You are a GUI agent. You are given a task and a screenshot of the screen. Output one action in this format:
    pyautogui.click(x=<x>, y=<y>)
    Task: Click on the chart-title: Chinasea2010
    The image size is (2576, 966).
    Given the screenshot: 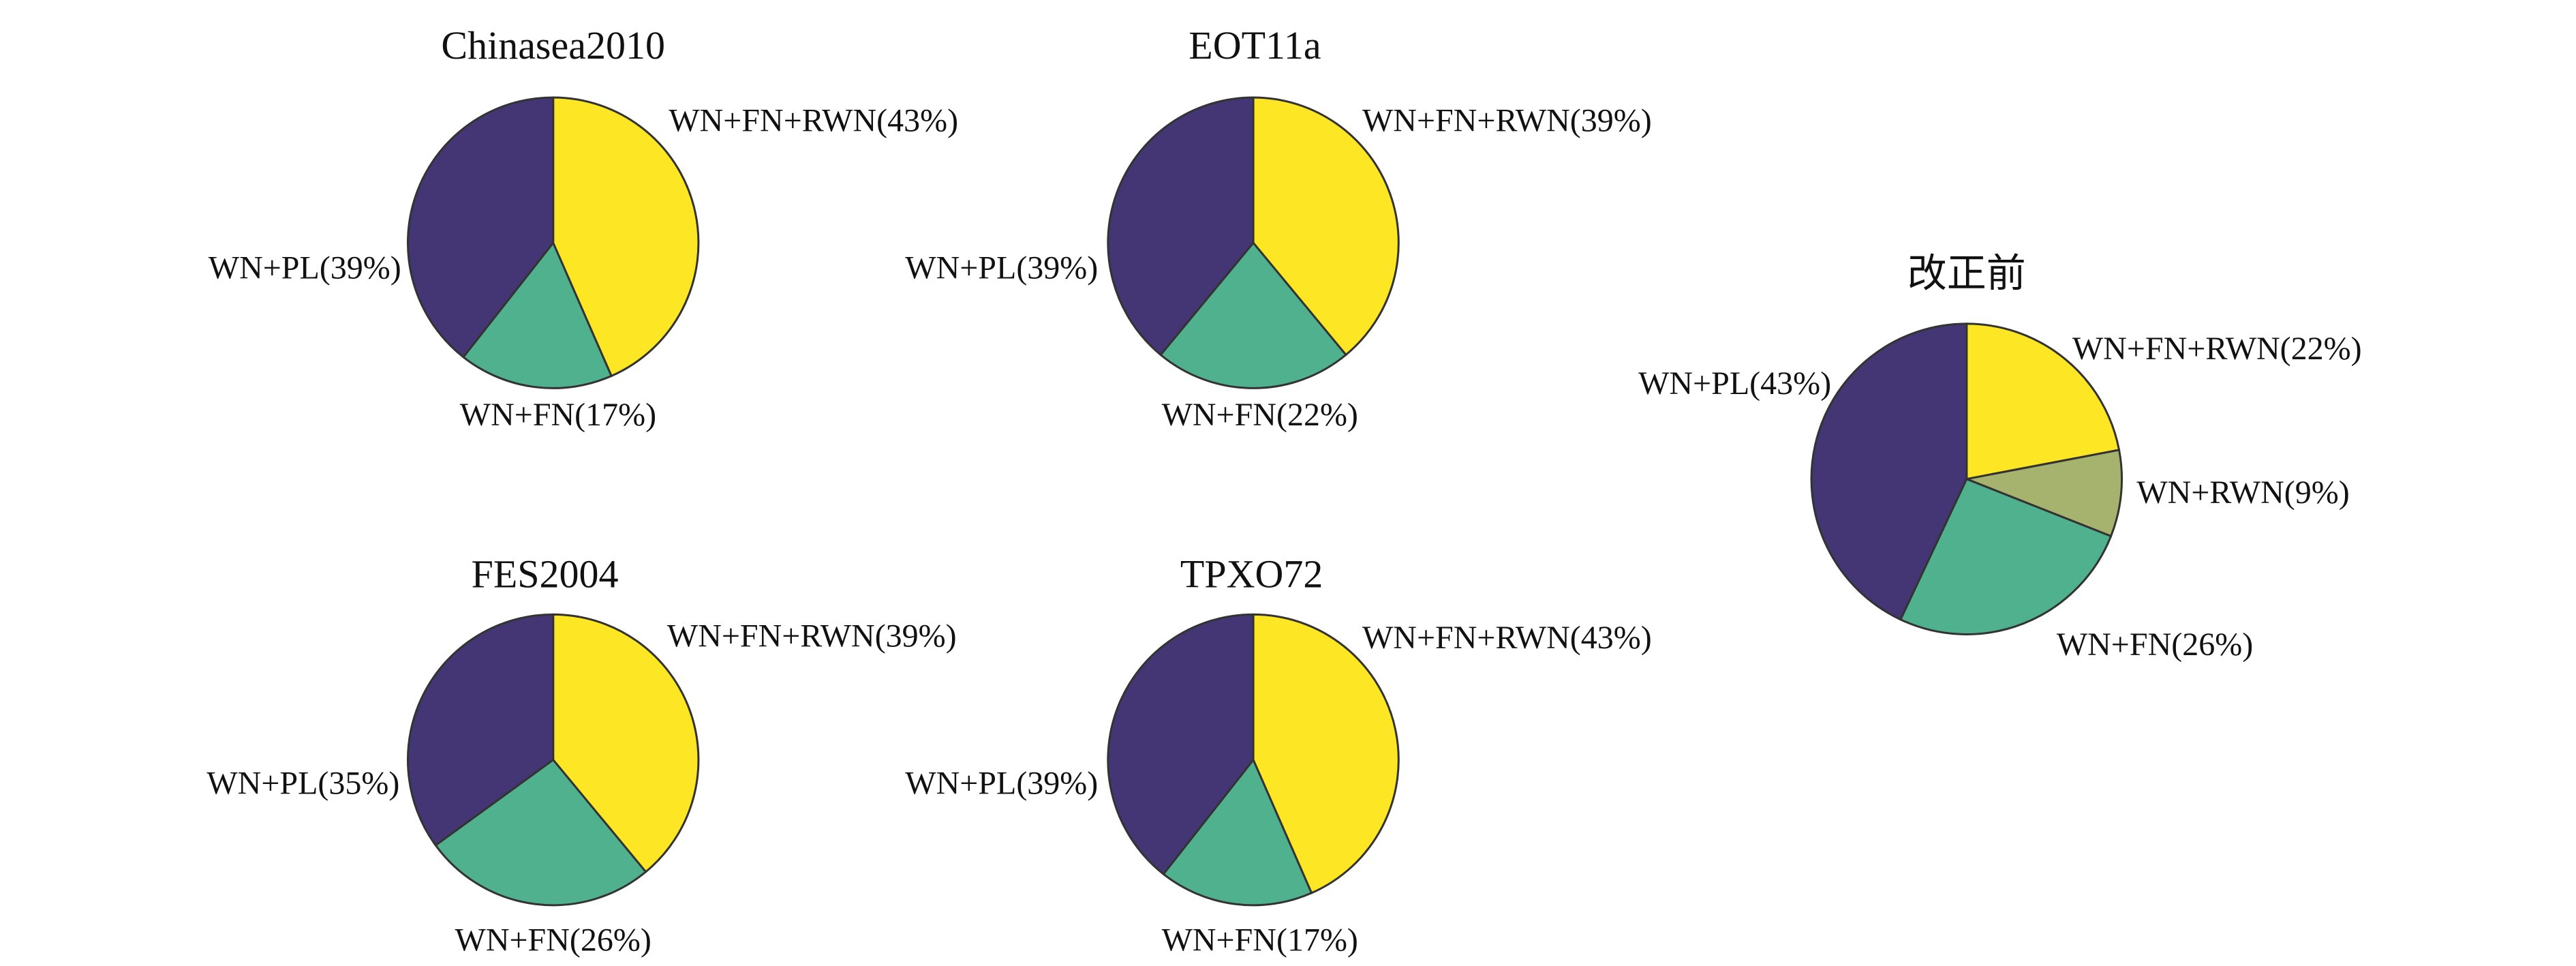 What is the action you would take?
    pyautogui.click(x=553, y=45)
    